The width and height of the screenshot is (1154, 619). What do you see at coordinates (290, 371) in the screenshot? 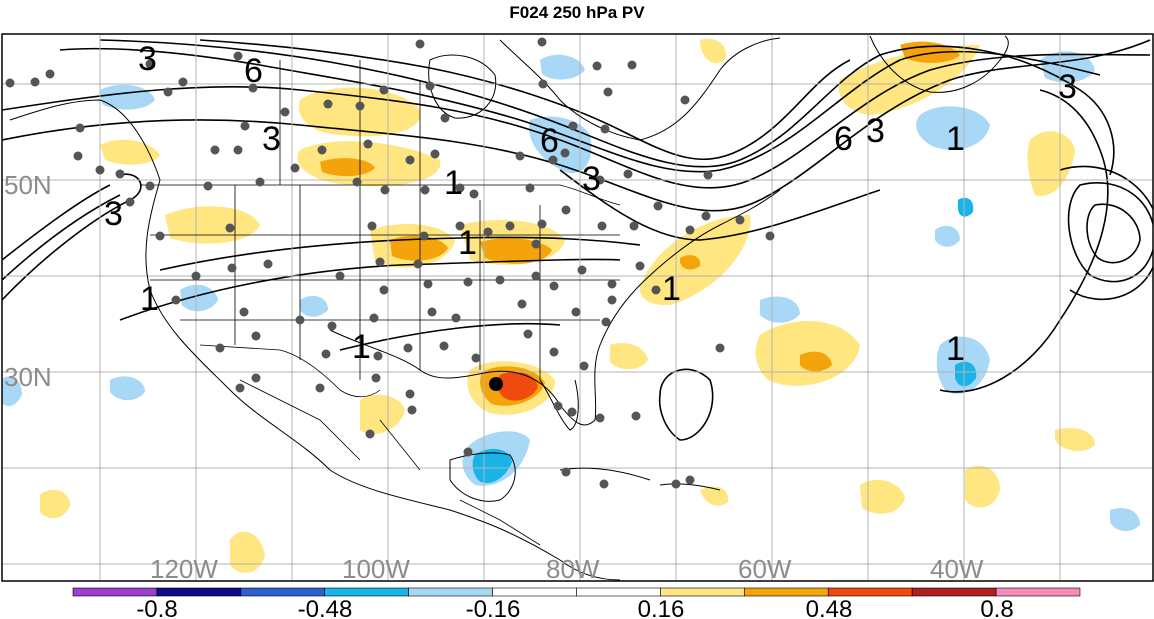
I see `us-mexico-border` at bounding box center [290, 371].